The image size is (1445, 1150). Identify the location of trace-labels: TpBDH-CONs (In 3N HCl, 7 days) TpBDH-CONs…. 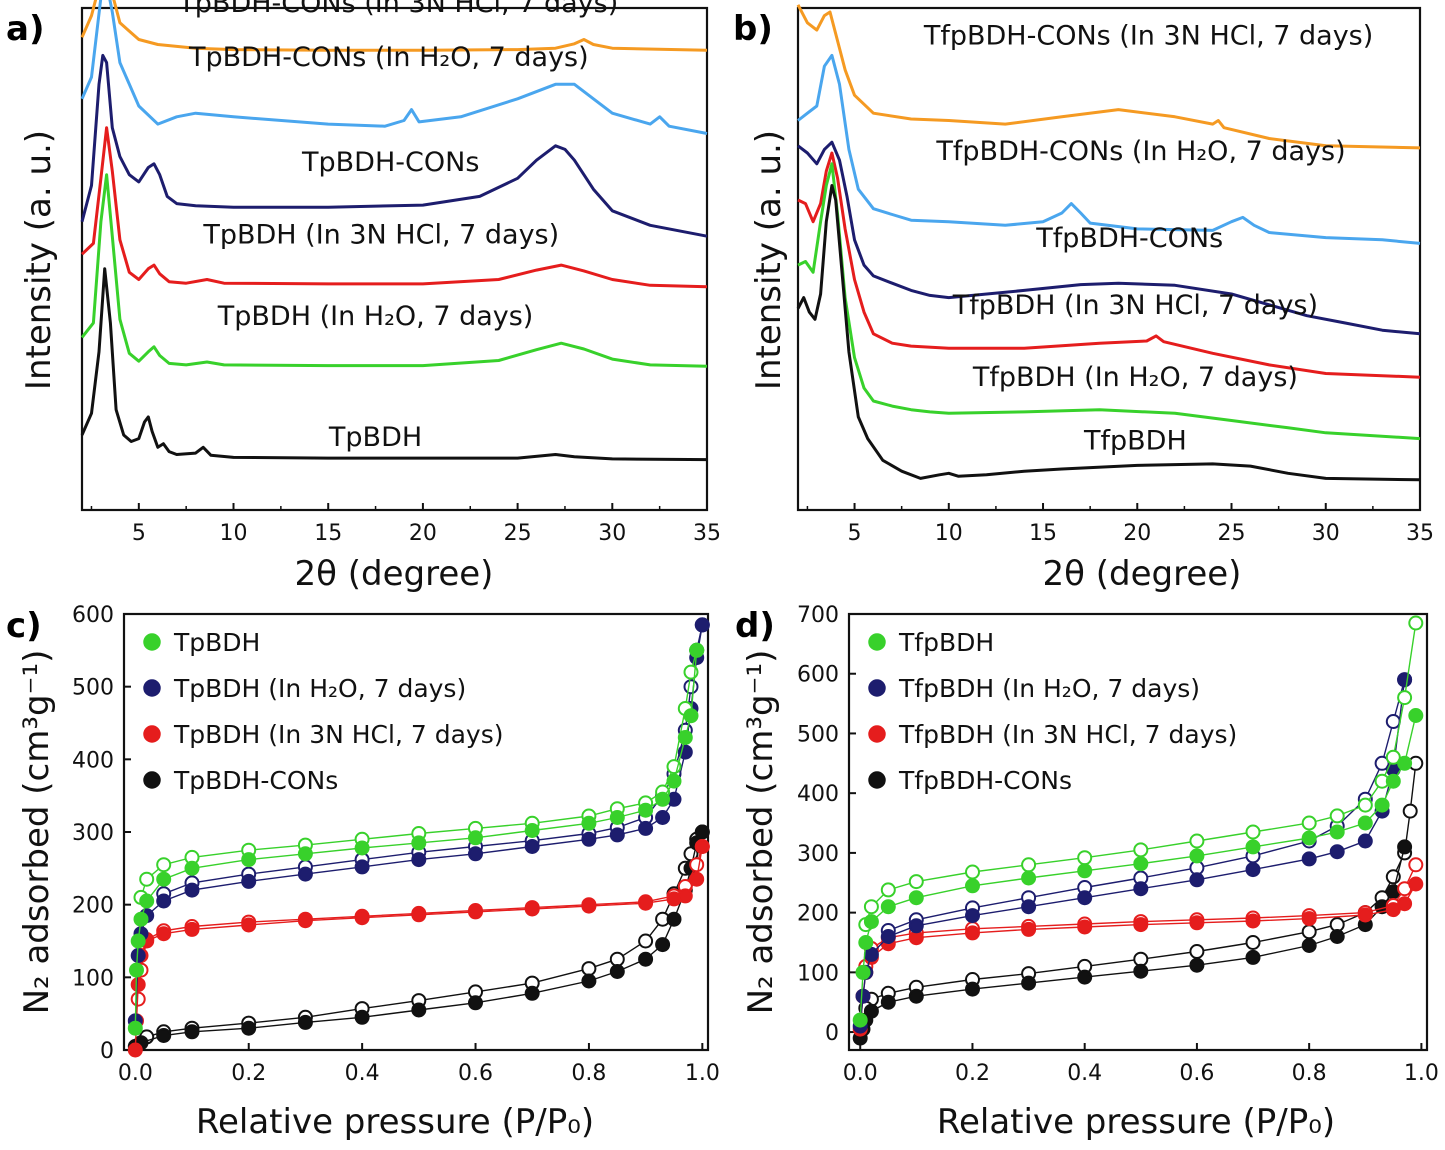
(397, 226).